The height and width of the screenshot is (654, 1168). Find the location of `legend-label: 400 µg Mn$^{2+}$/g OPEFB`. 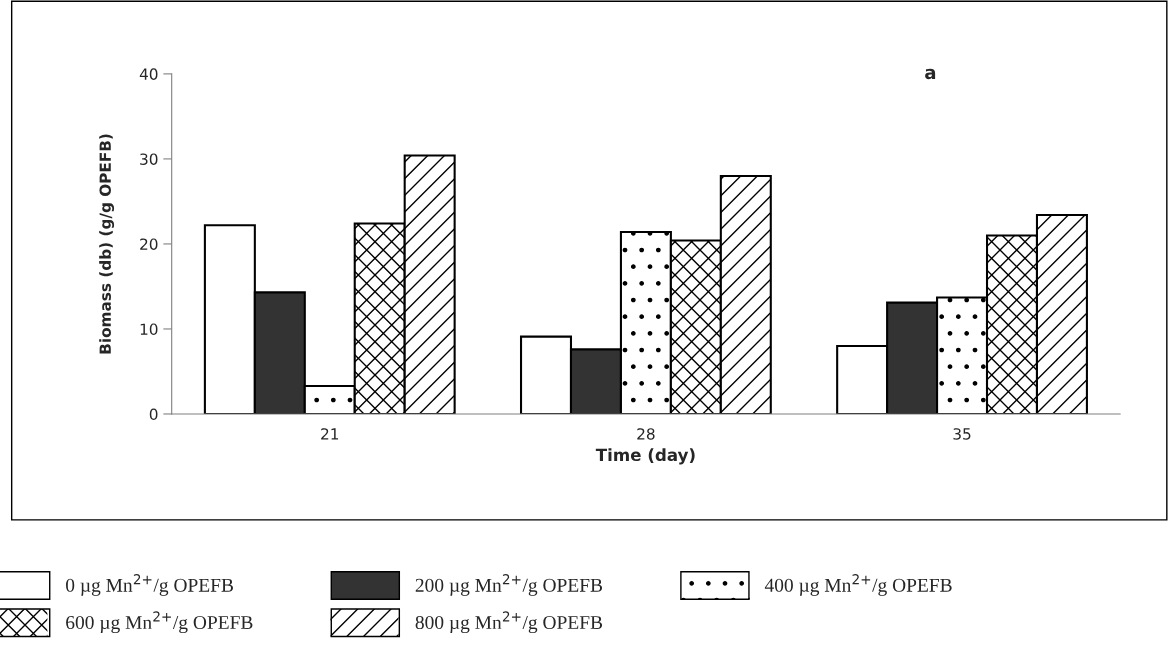

legend-label: 400 µg Mn$^{2+}$/g OPEFB is located at coordinates (858, 585).